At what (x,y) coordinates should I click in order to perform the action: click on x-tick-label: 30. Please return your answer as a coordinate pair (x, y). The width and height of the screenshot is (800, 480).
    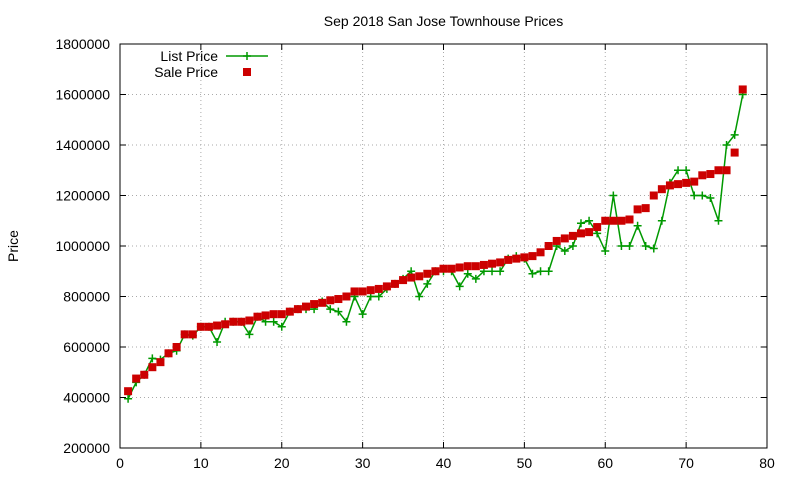
    Looking at the image, I should click on (363, 463).